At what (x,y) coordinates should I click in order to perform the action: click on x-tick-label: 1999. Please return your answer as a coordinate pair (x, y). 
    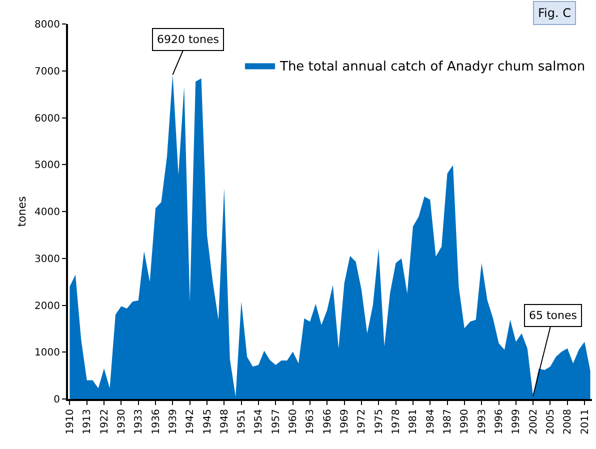
    Looking at the image, I should click on (516, 421).